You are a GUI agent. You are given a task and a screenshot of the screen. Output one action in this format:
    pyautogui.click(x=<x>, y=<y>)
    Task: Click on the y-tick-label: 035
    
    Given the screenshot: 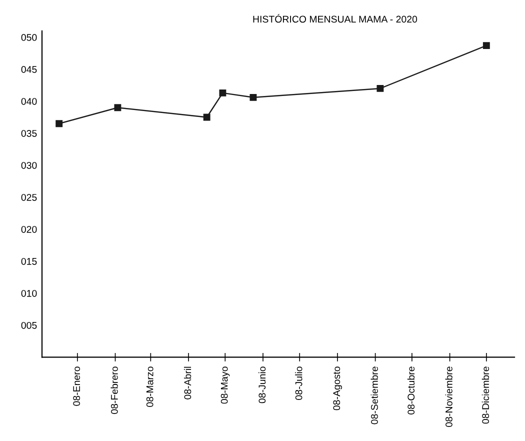 What is the action you would take?
    pyautogui.click(x=29, y=133)
    